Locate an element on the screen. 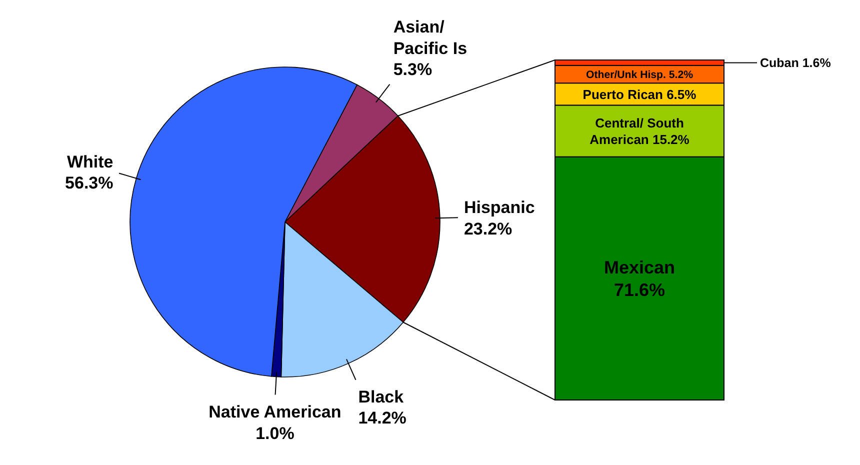 The image size is (860, 465). text: Central/ South American 15.2% is located at coordinates (640, 131).